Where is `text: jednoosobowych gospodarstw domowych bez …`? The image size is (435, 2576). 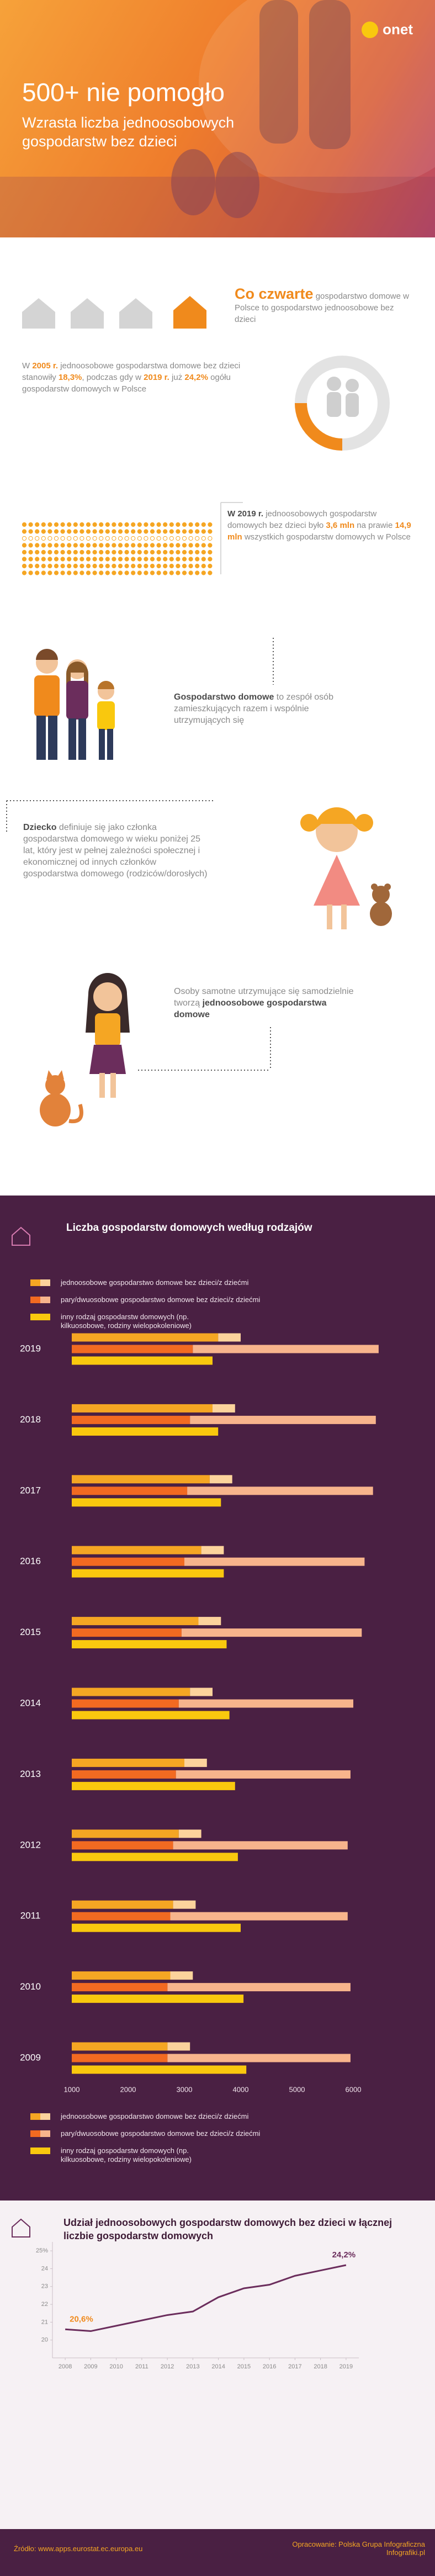
text: jednoosobowych gospodarstw domowych bez … is located at coordinates (302, 519).